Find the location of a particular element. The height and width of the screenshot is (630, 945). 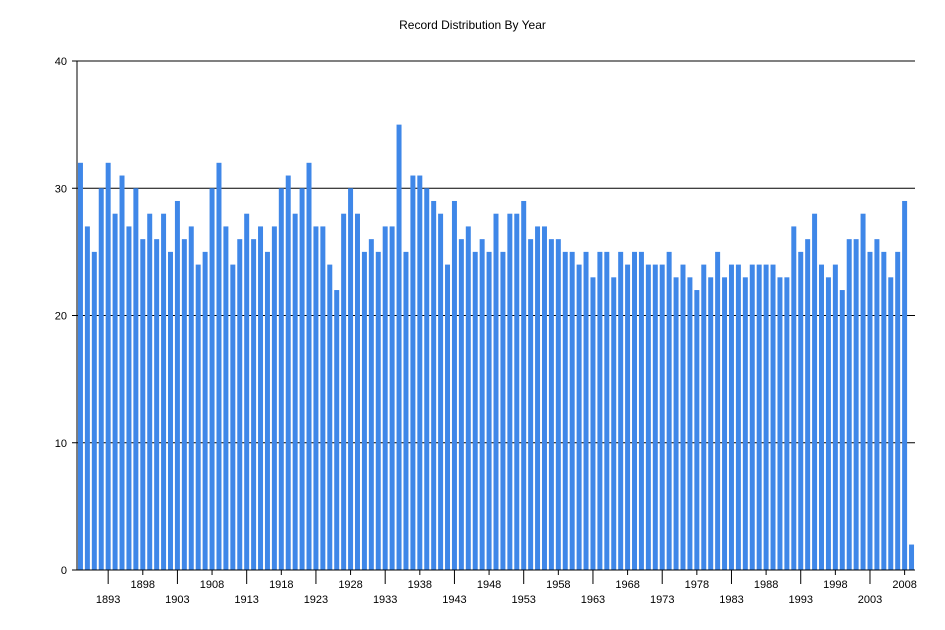

x-tick-label: 1988 is located at coordinates (766, 585).